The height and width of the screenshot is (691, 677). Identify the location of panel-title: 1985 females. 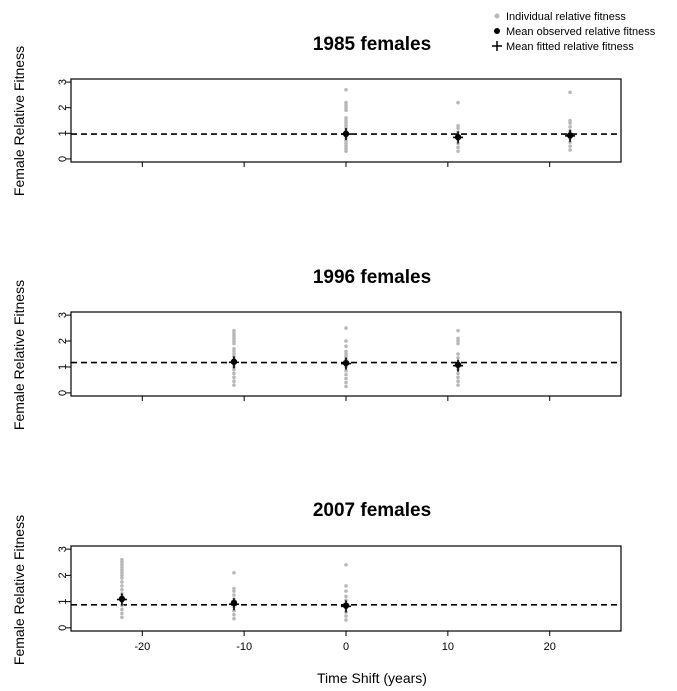
(372, 44).